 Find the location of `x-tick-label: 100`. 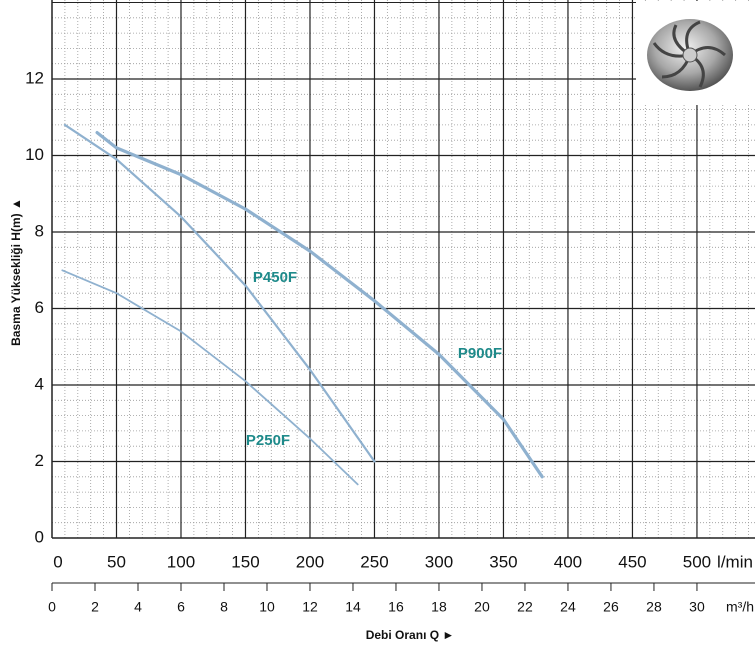

x-tick-label: 100 is located at coordinates (181, 561).